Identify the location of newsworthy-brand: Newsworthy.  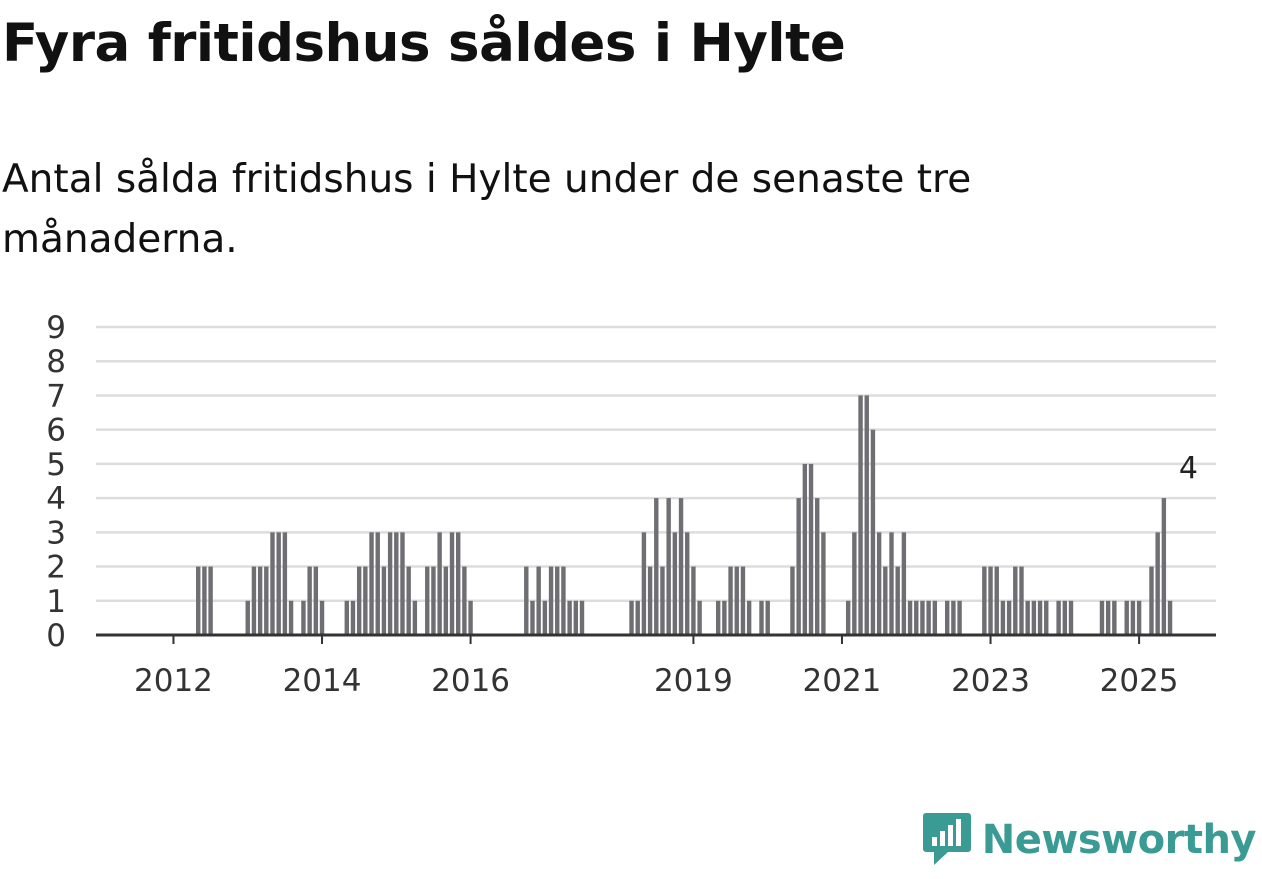
(1089, 840).